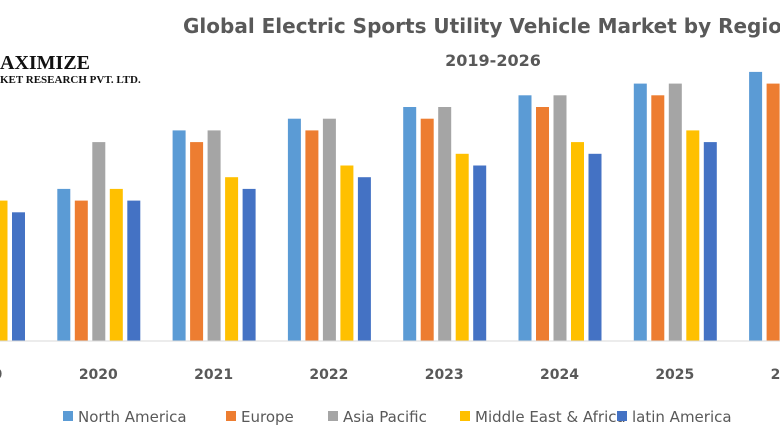 This screenshot has width=780, height=440. What do you see at coordinates (134, 270) in the screenshot?
I see `bar-2020-latin-america` at bounding box center [134, 270].